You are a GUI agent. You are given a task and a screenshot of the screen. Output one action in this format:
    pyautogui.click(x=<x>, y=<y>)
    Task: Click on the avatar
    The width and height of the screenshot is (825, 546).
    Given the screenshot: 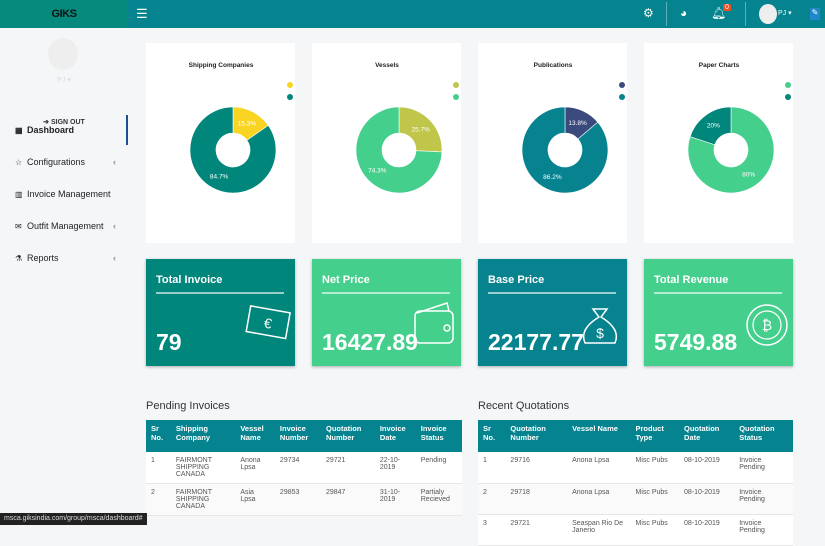 What is the action you would take?
    pyautogui.click(x=768, y=14)
    